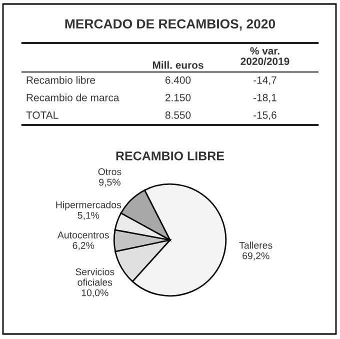 The image size is (340, 339). What do you see at coordinates (265, 81) in the screenshot?
I see `text: -14,7` at bounding box center [265, 81].